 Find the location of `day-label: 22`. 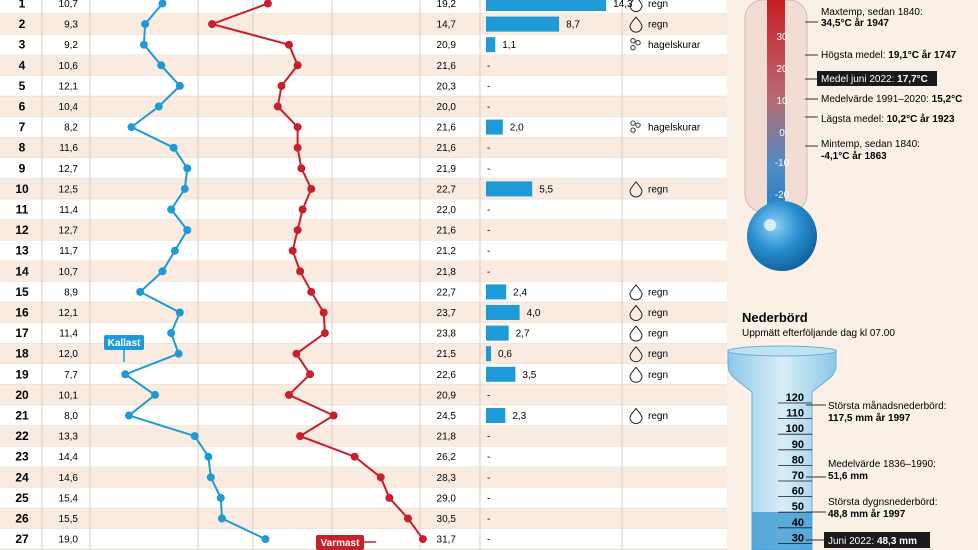

day-label: 22 is located at coordinates (22, 436).